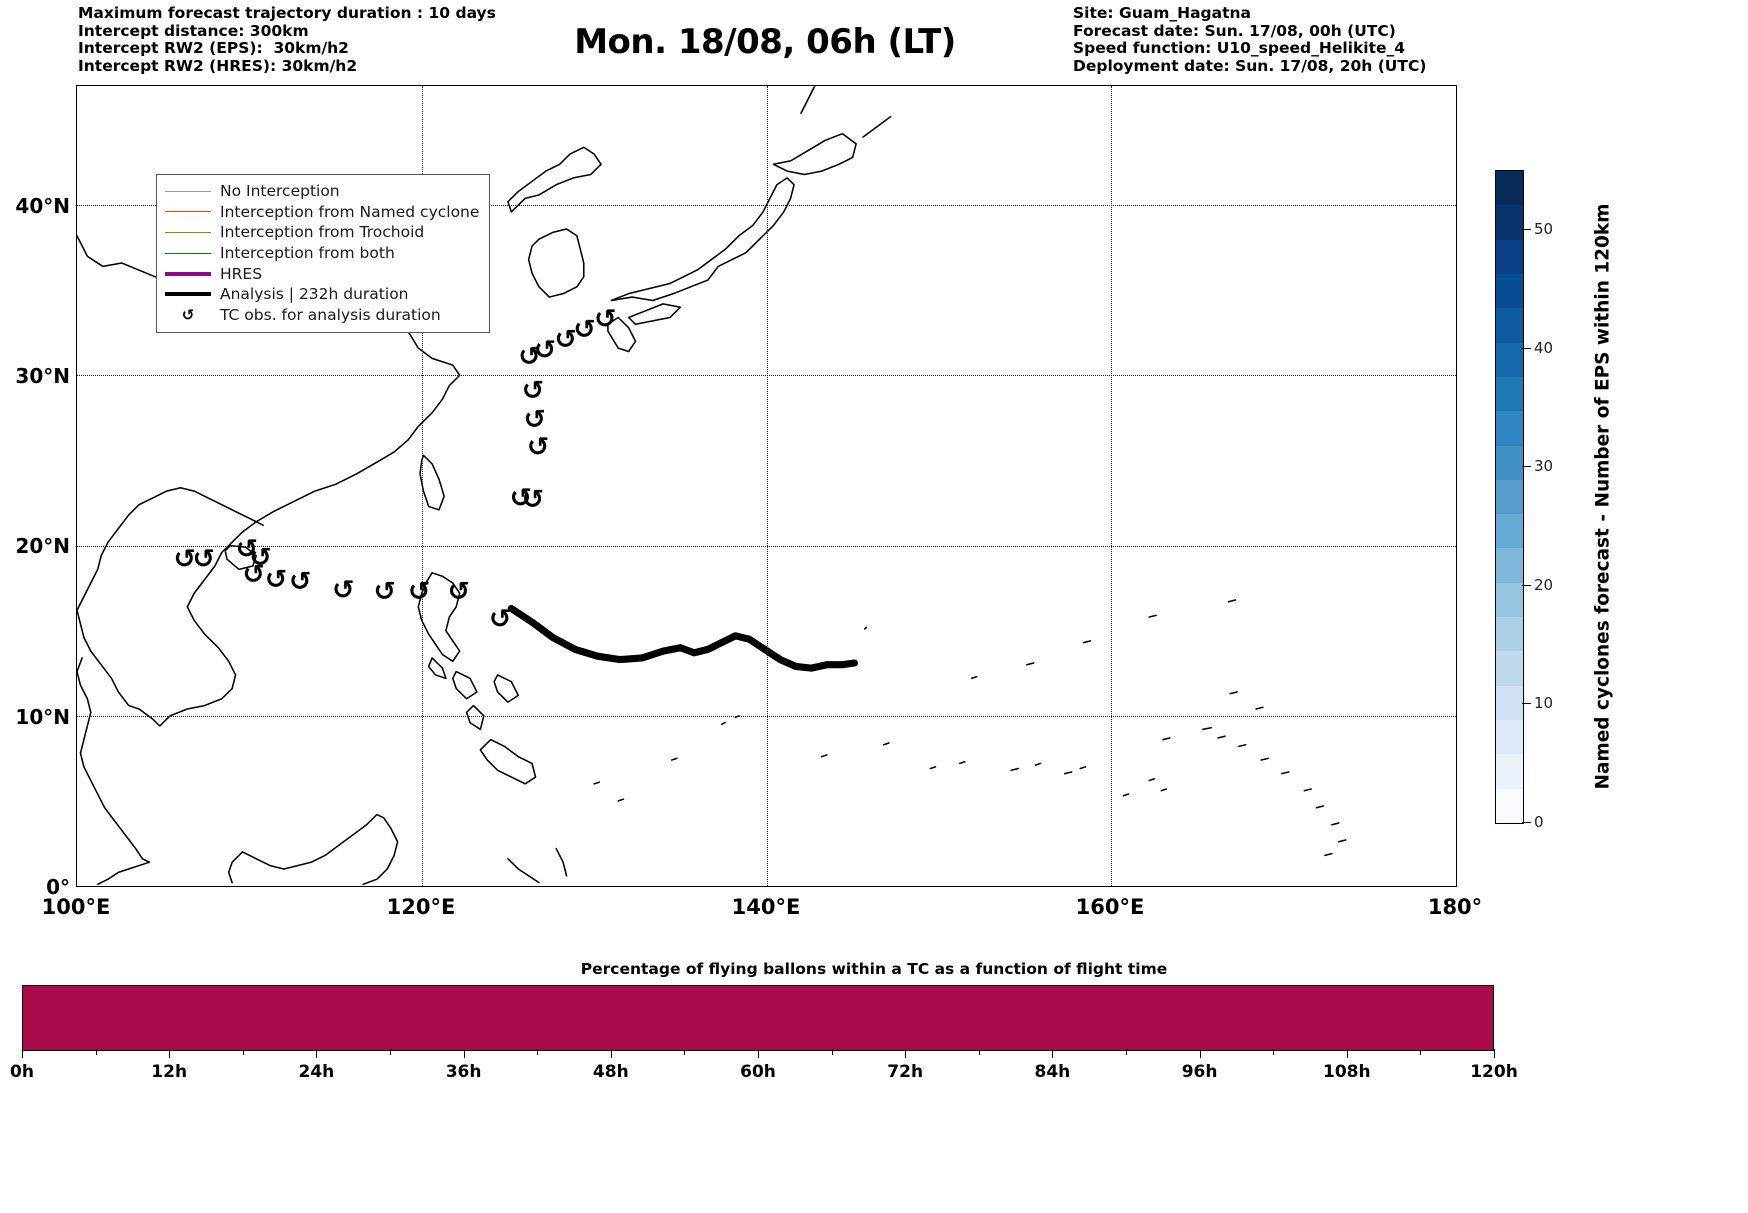 The width and height of the screenshot is (1748, 1213). I want to click on legend-item-label: TC obs. for analysis duration, so click(330, 314).